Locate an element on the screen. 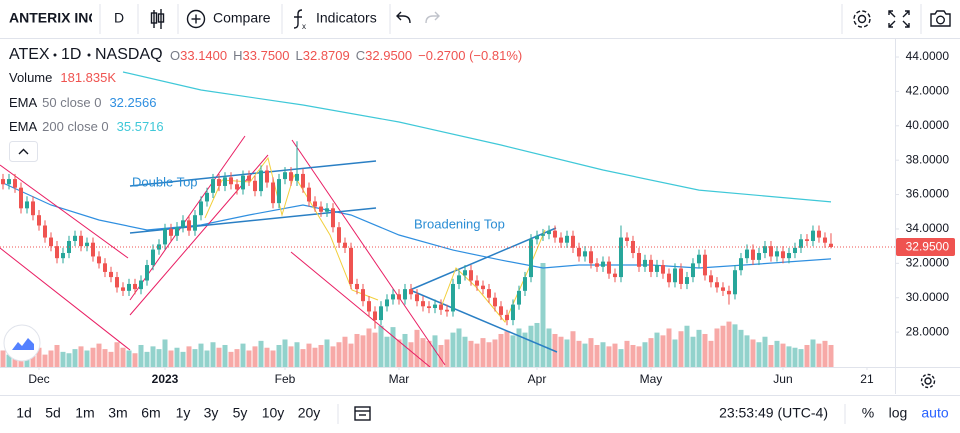  indicator-params: 200 close 0 is located at coordinates (75, 126).